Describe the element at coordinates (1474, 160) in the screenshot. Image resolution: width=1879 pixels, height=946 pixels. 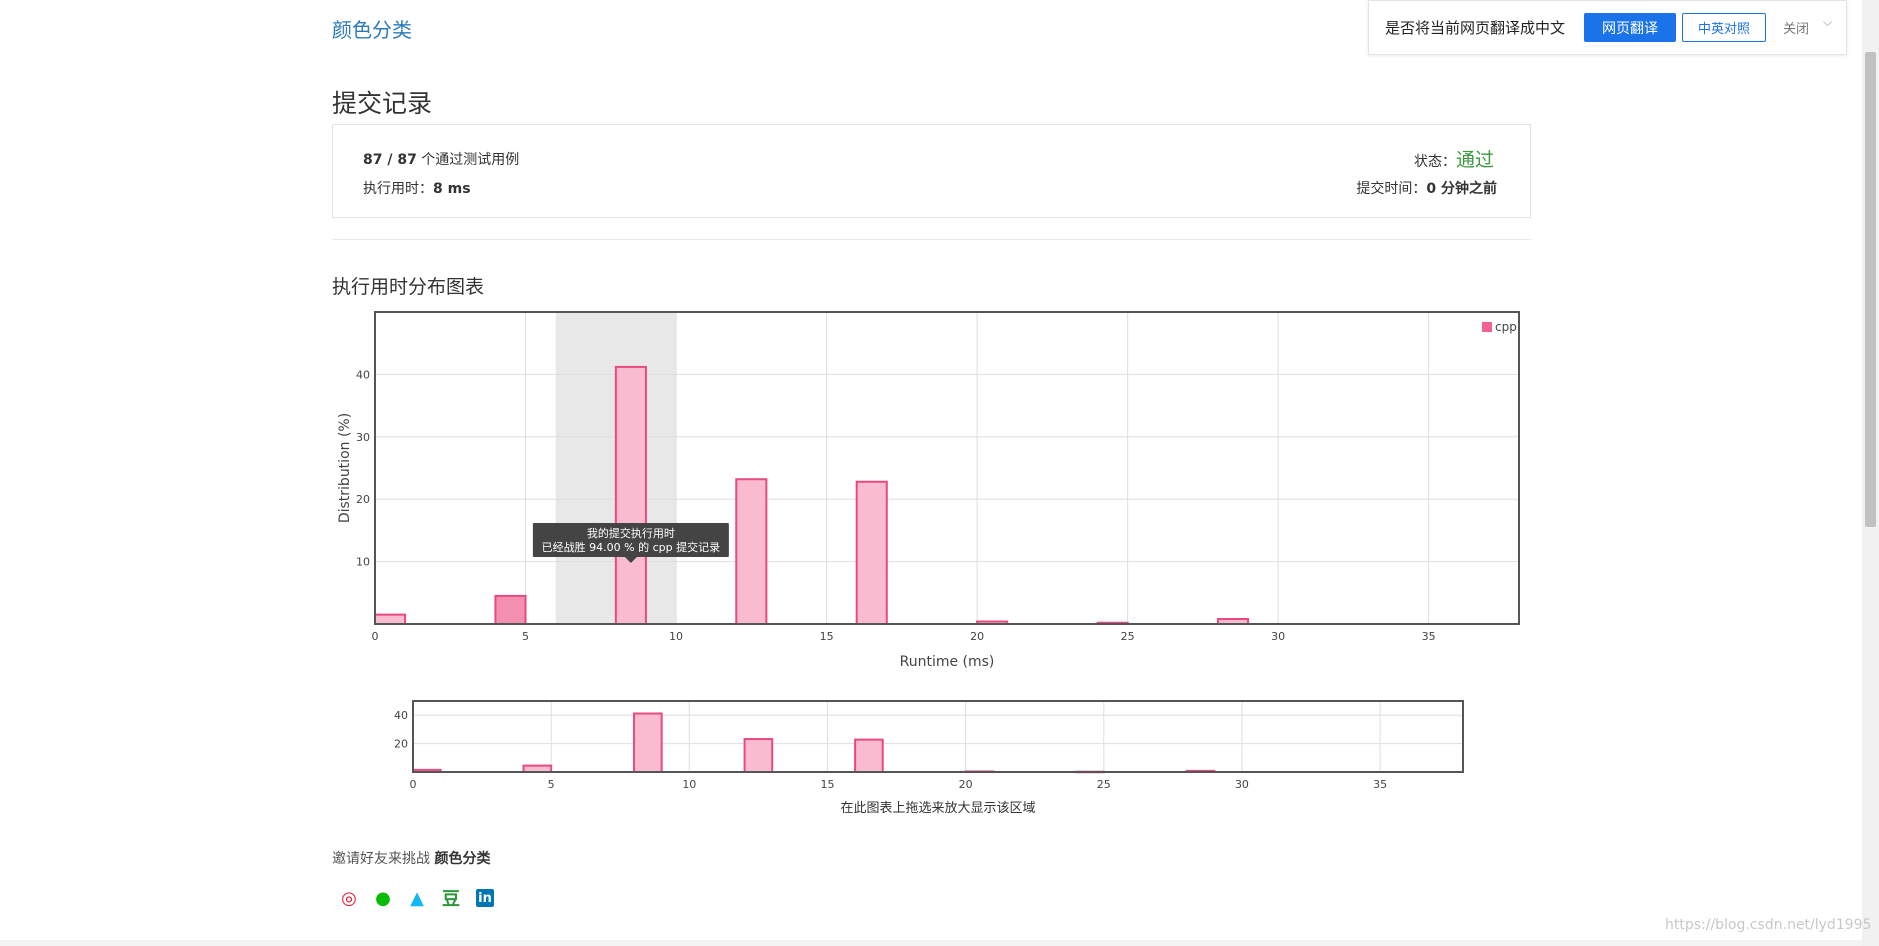
I see `status-badge: 通过` at that location.